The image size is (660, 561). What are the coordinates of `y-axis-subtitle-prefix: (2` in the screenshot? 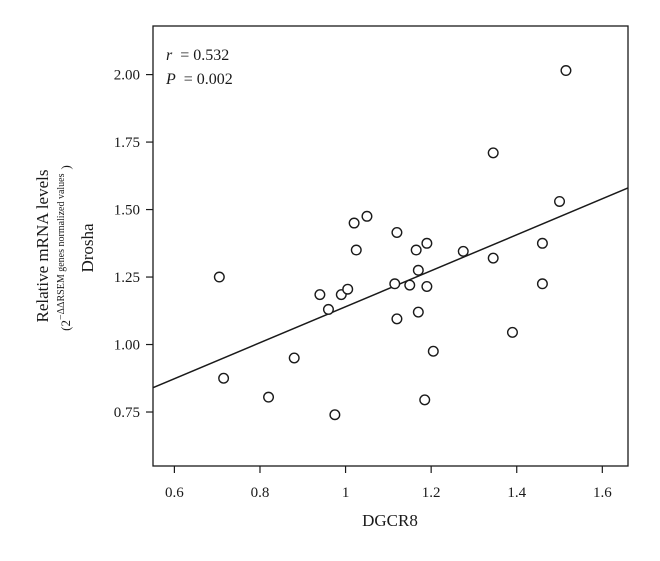 It's located at (65, 325).